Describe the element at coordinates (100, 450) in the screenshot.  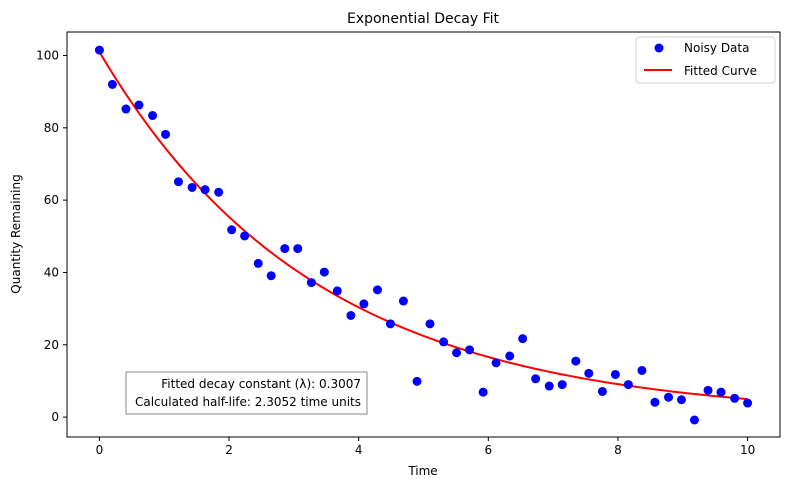
I see `x-tick-label: 0` at that location.